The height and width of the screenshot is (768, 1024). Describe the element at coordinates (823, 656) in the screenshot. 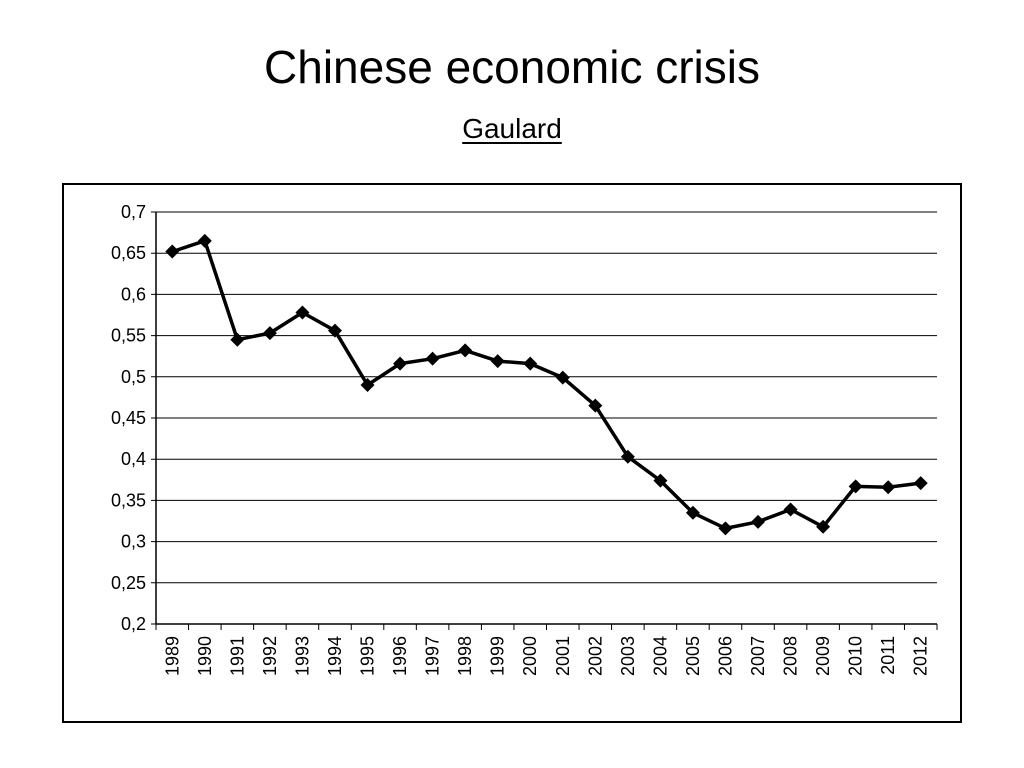

I see `x-tick-label: 2009` at that location.